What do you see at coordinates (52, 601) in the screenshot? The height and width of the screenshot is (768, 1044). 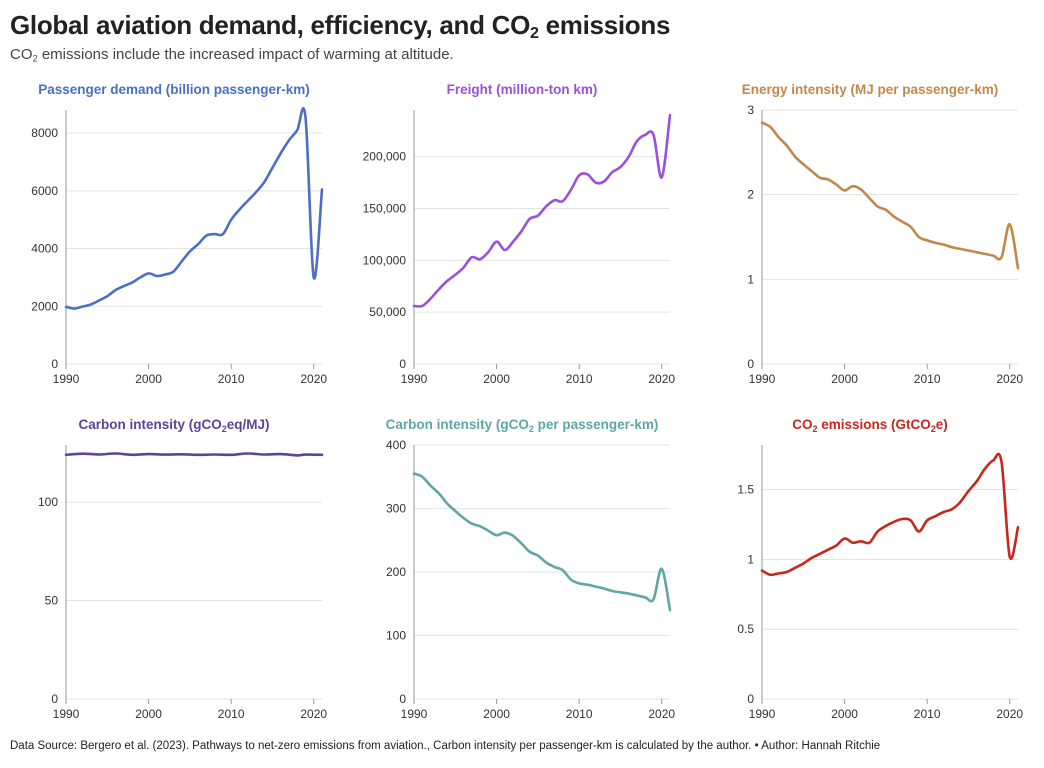 I see `y-tick-label: 50` at bounding box center [52, 601].